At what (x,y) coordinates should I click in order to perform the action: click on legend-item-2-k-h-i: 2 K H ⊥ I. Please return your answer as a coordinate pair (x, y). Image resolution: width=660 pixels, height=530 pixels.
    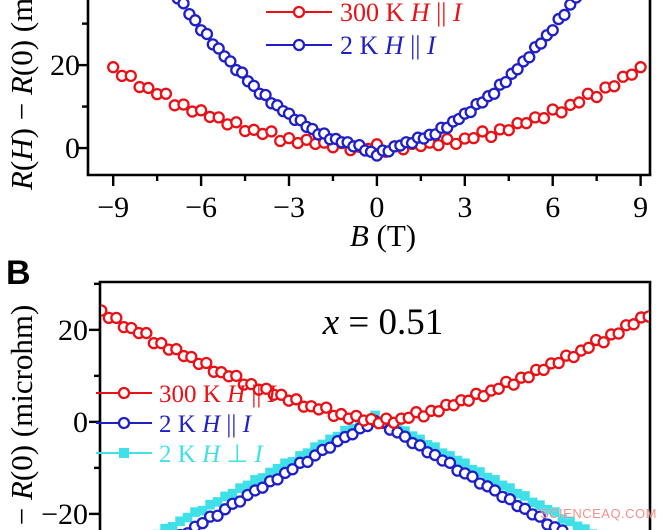
    Looking at the image, I should click on (180, 454).